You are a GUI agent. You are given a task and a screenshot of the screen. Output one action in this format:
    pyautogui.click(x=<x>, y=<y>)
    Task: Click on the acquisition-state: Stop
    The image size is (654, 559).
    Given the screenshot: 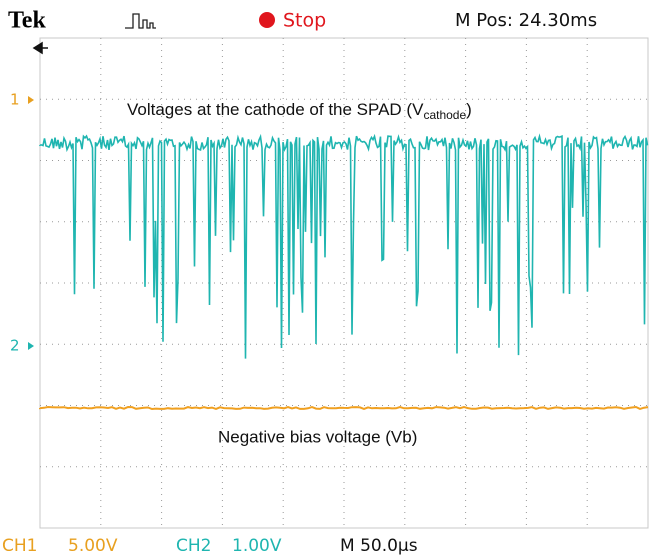 What is the action you would take?
    pyautogui.click(x=304, y=21)
    